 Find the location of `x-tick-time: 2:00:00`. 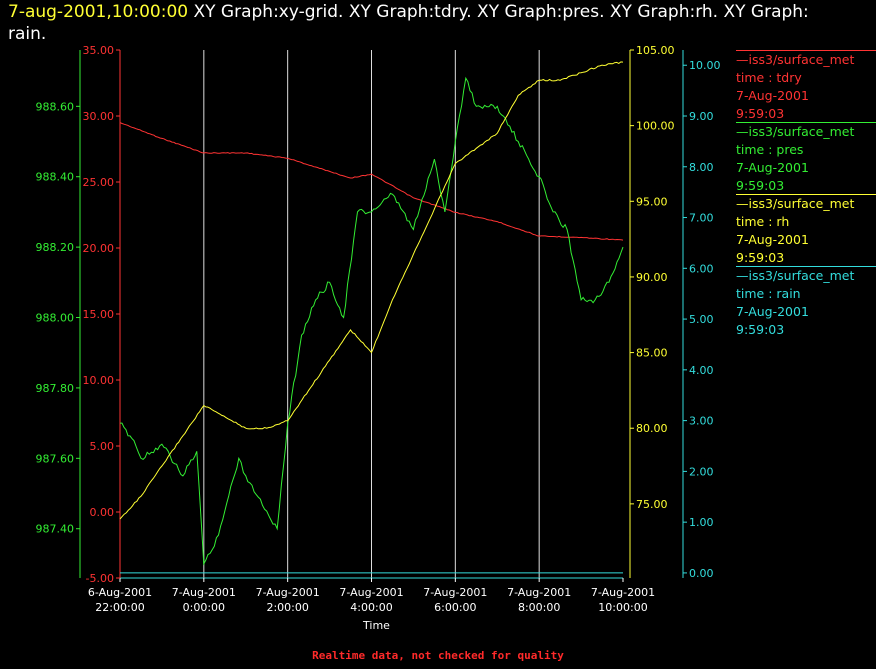

x-tick-time: 2:00:00 is located at coordinates (287, 607).